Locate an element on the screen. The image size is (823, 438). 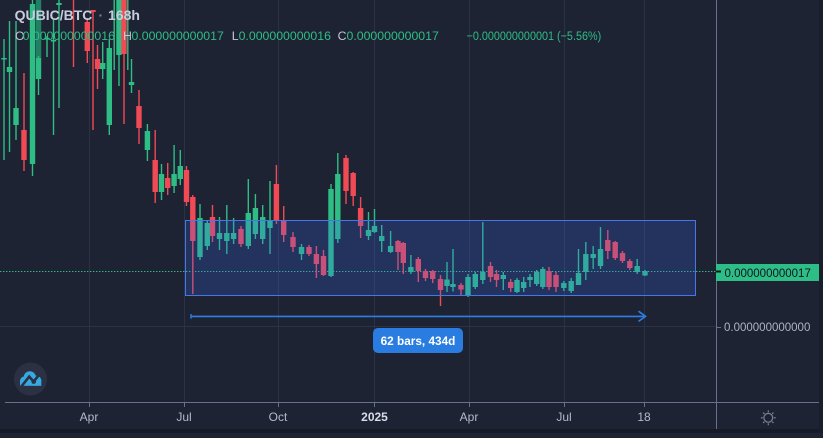
svg-text:QUBIC/BTC·168h: QUBIC/BTC · 168h is located at coordinates (77, 15).